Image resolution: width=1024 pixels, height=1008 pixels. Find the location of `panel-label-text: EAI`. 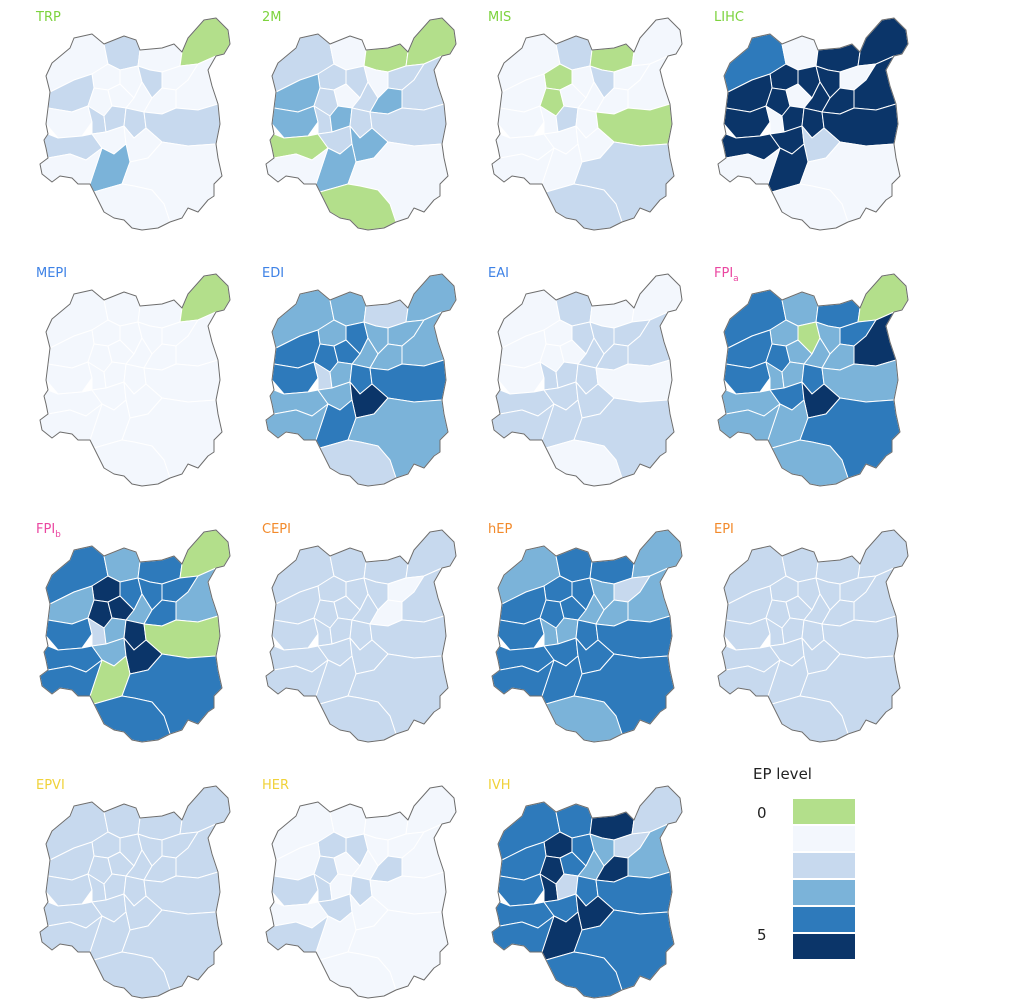

panel-label-text: EAI is located at coordinates (498, 273).